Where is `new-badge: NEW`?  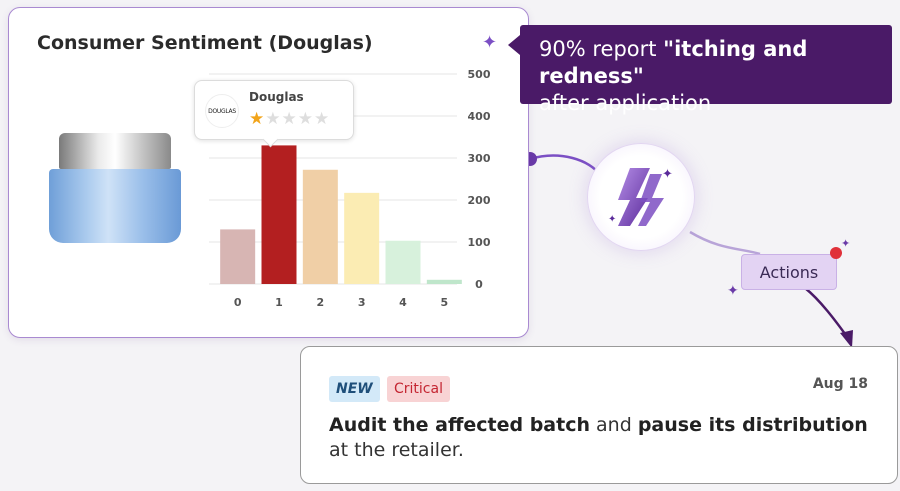 new-badge: NEW is located at coordinates (354, 389).